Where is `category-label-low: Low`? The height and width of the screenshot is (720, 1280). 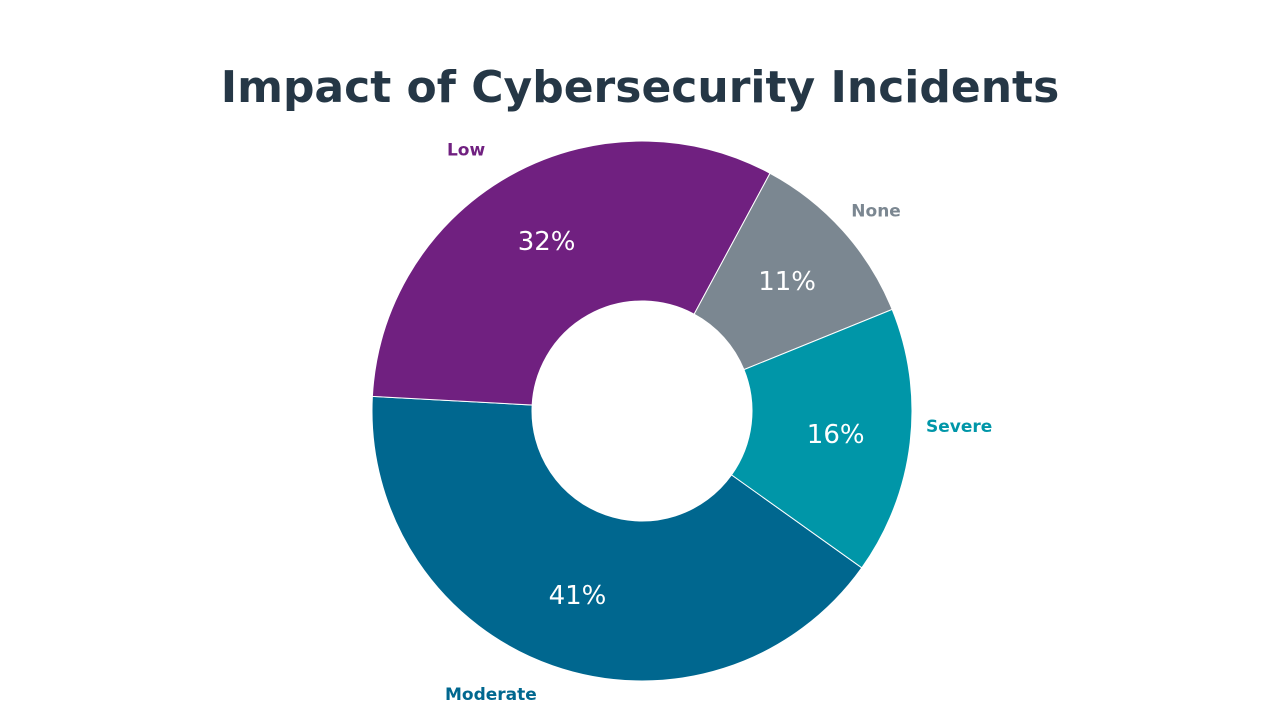 category-label-low: Low is located at coordinates (466, 150).